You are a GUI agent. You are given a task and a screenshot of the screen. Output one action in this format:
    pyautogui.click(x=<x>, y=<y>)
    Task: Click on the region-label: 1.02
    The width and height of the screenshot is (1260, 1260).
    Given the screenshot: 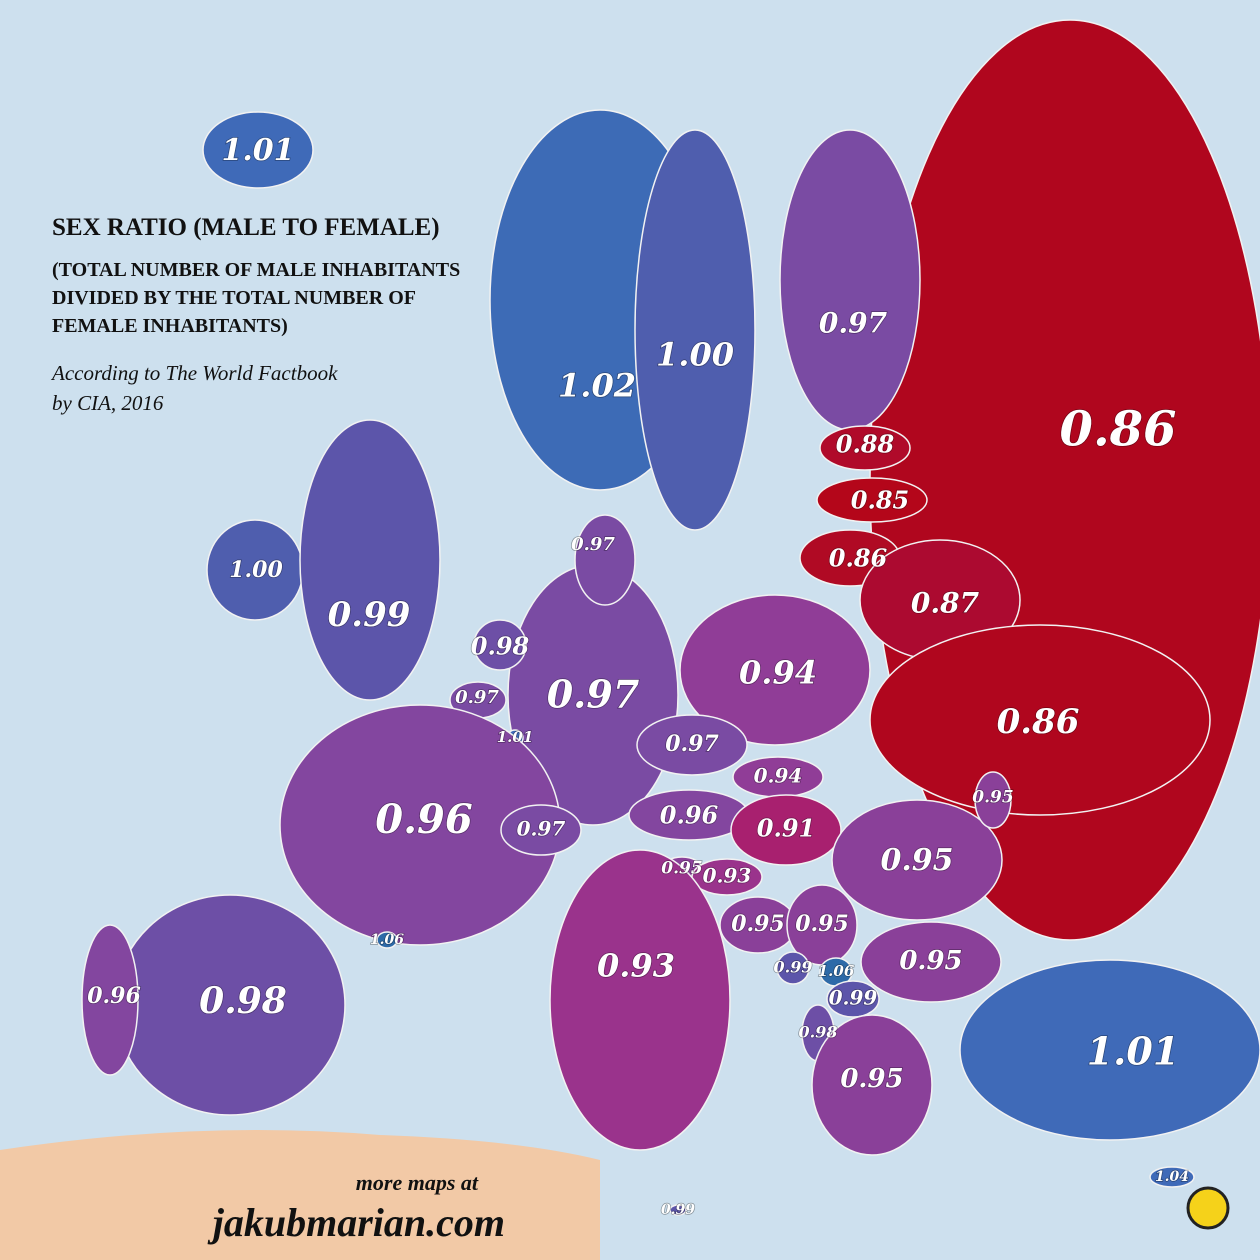 What is the action you would take?
    pyautogui.click(x=597, y=386)
    